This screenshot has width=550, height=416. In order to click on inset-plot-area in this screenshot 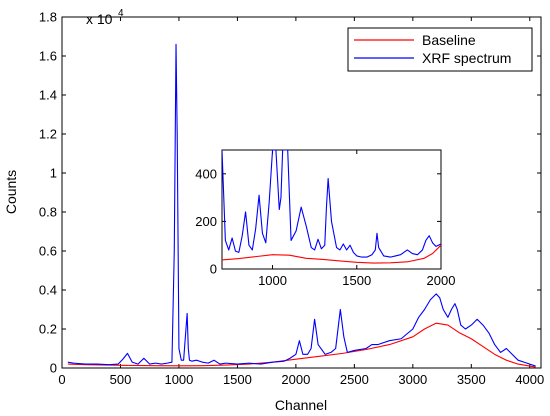, I will do `click(331, 209)`.